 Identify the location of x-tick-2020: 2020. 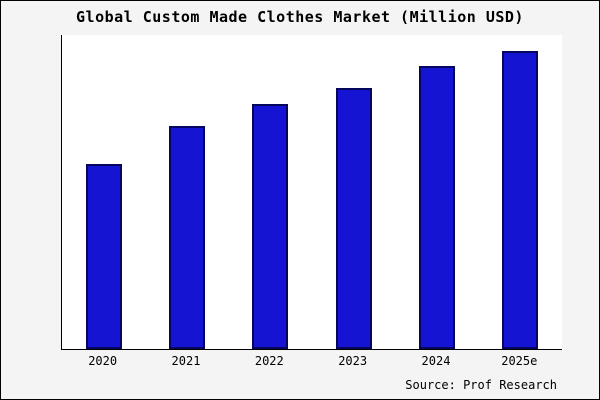
(103, 361).